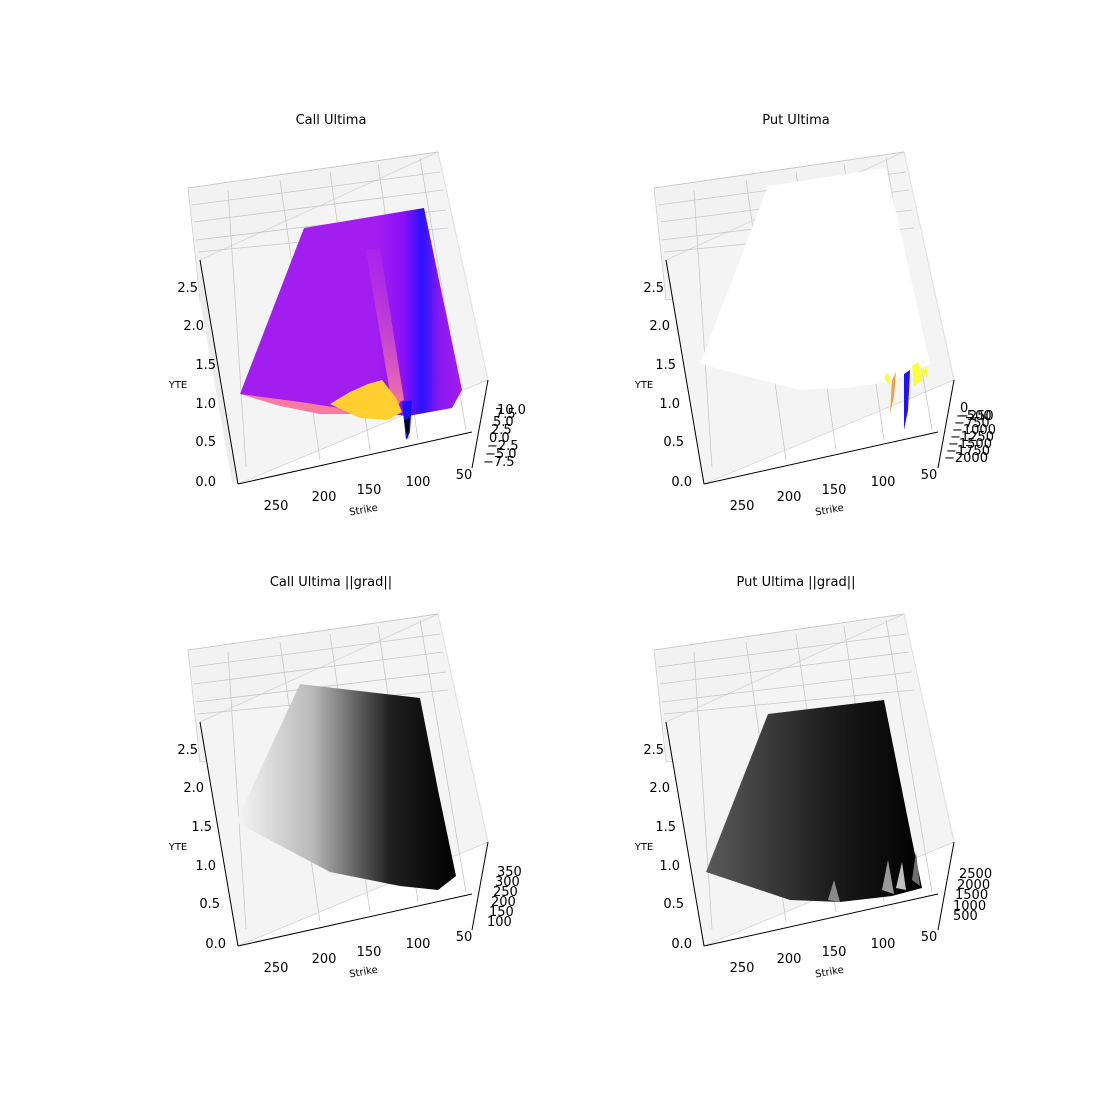 The image size is (1100, 1100). I want to click on z-tick-label: −750, so click(972, 423).